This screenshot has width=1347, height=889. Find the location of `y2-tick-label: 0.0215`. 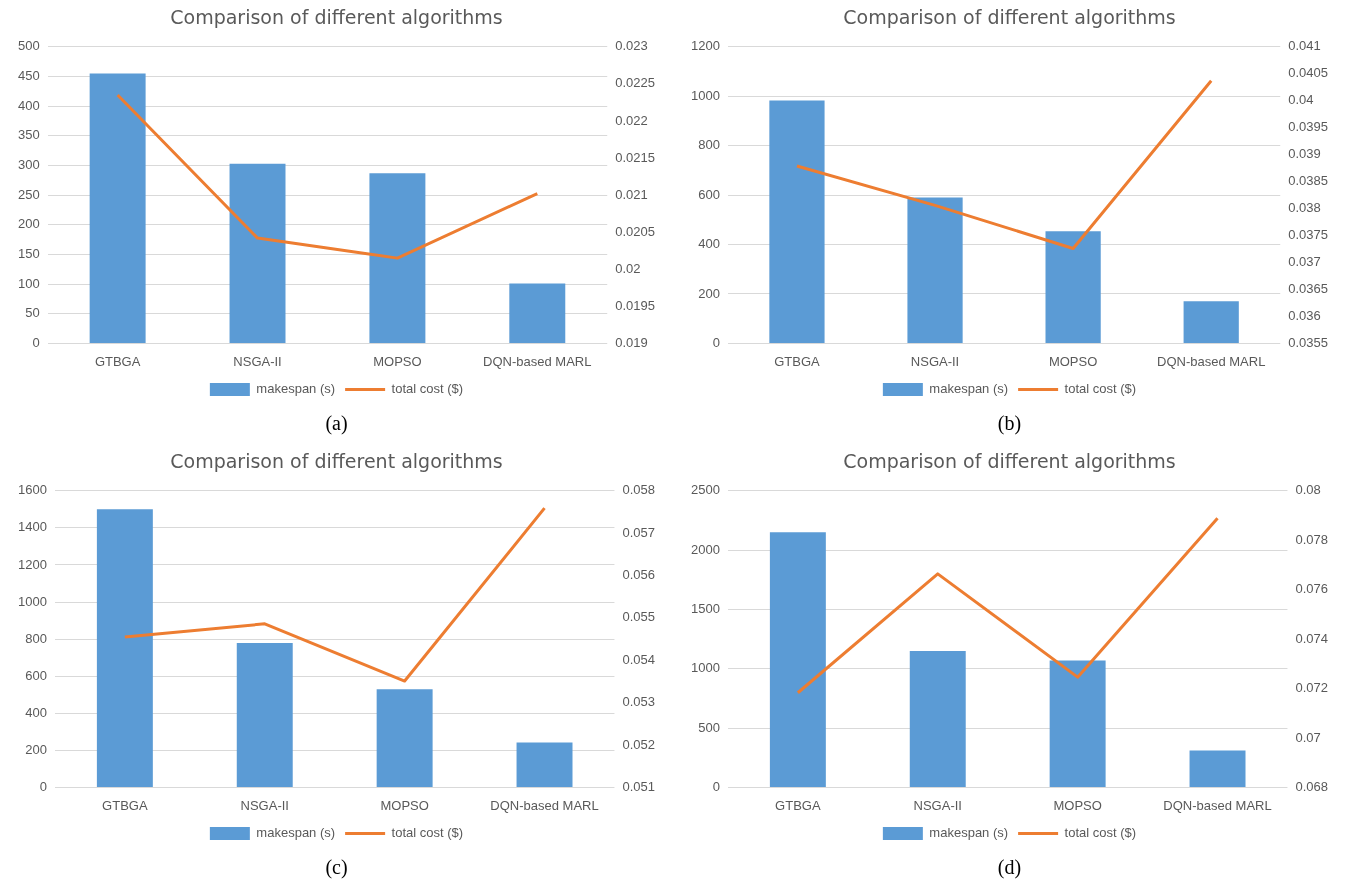

y2-tick-label: 0.0215 is located at coordinates (635, 157).